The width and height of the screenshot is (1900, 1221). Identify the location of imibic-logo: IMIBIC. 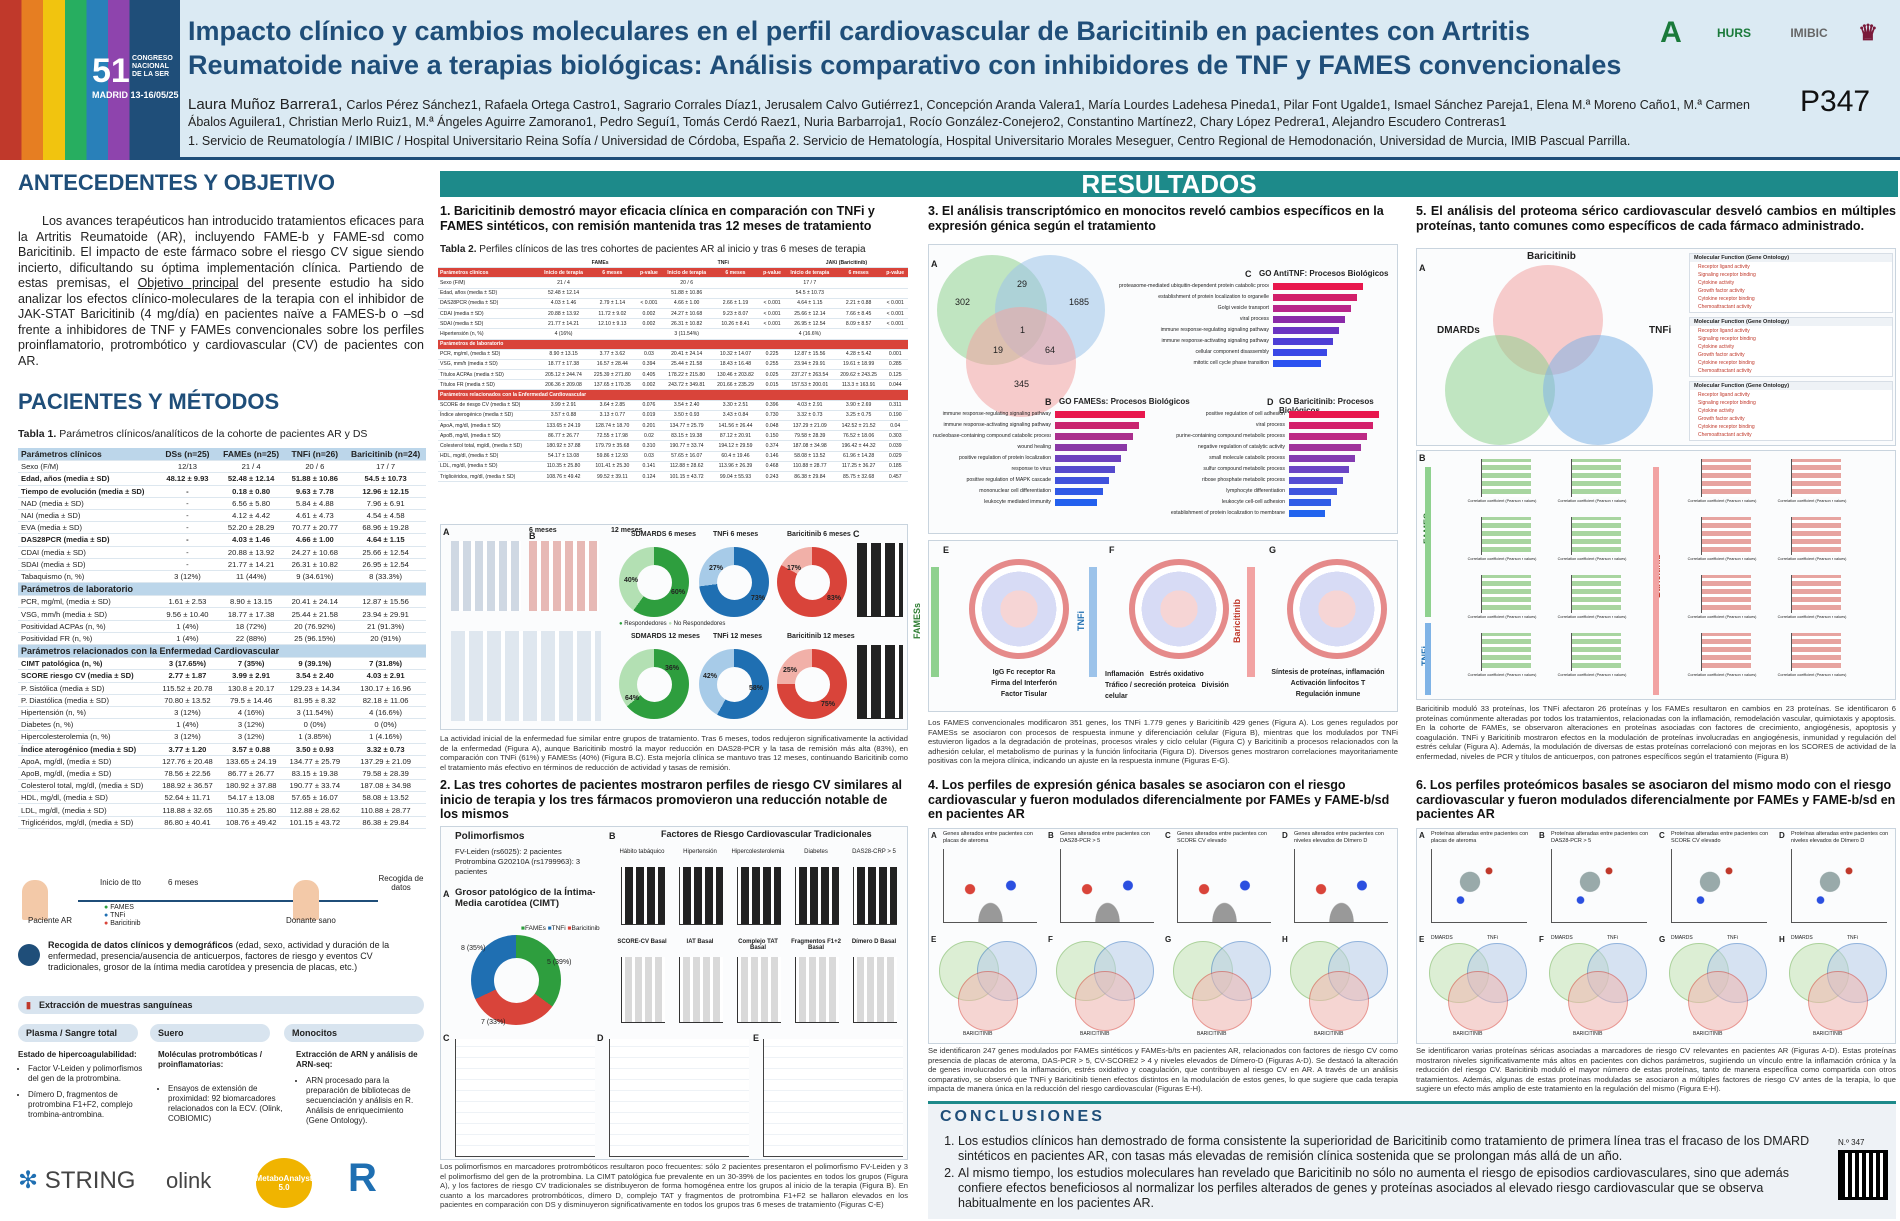
(1809, 33).